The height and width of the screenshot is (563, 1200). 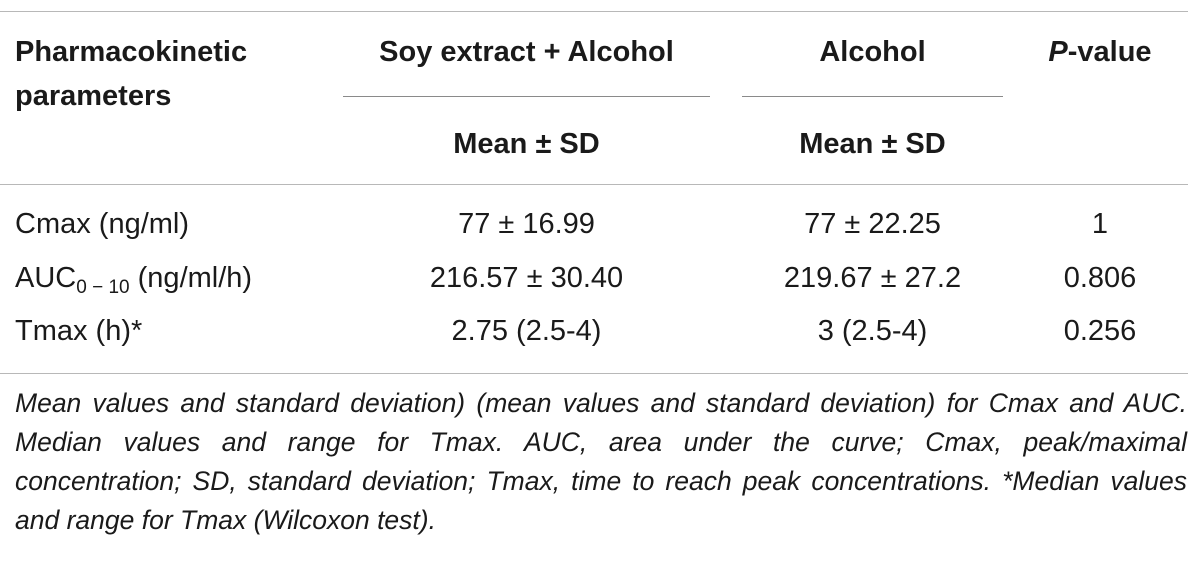 I want to click on row-auc-subscript: 0 − 10, so click(x=103, y=287).